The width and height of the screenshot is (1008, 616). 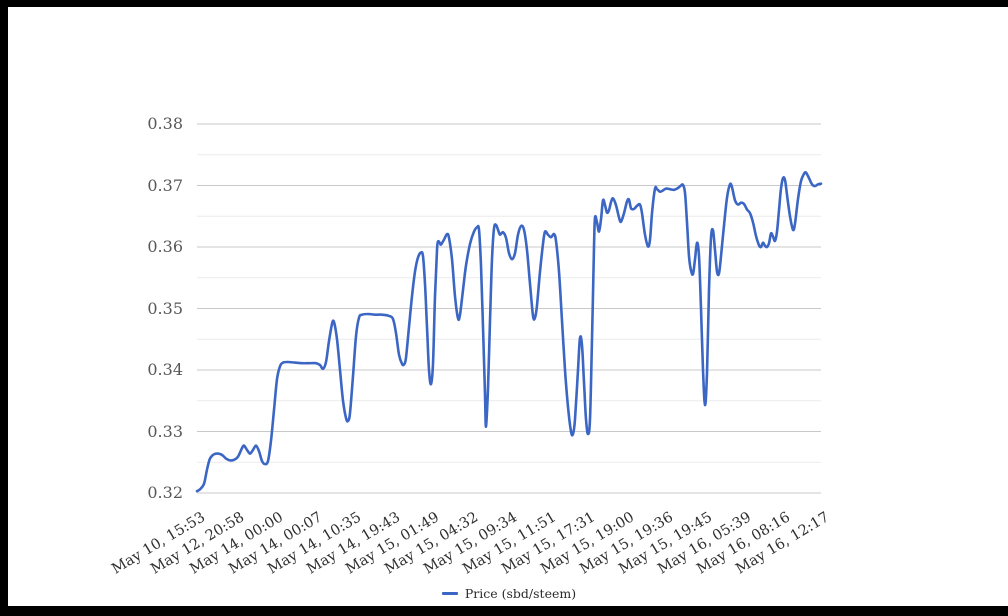 What do you see at coordinates (449, 593) in the screenshot?
I see `legend-line-swatch` at bounding box center [449, 593].